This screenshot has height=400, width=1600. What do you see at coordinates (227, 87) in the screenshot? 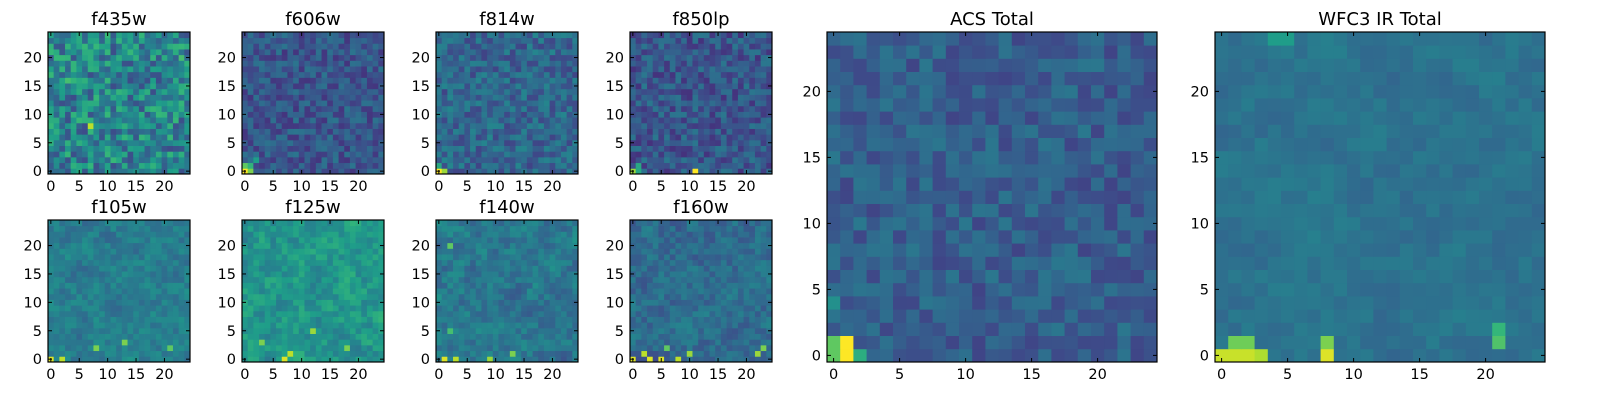
I see `y-tick-label: 15` at bounding box center [227, 87].